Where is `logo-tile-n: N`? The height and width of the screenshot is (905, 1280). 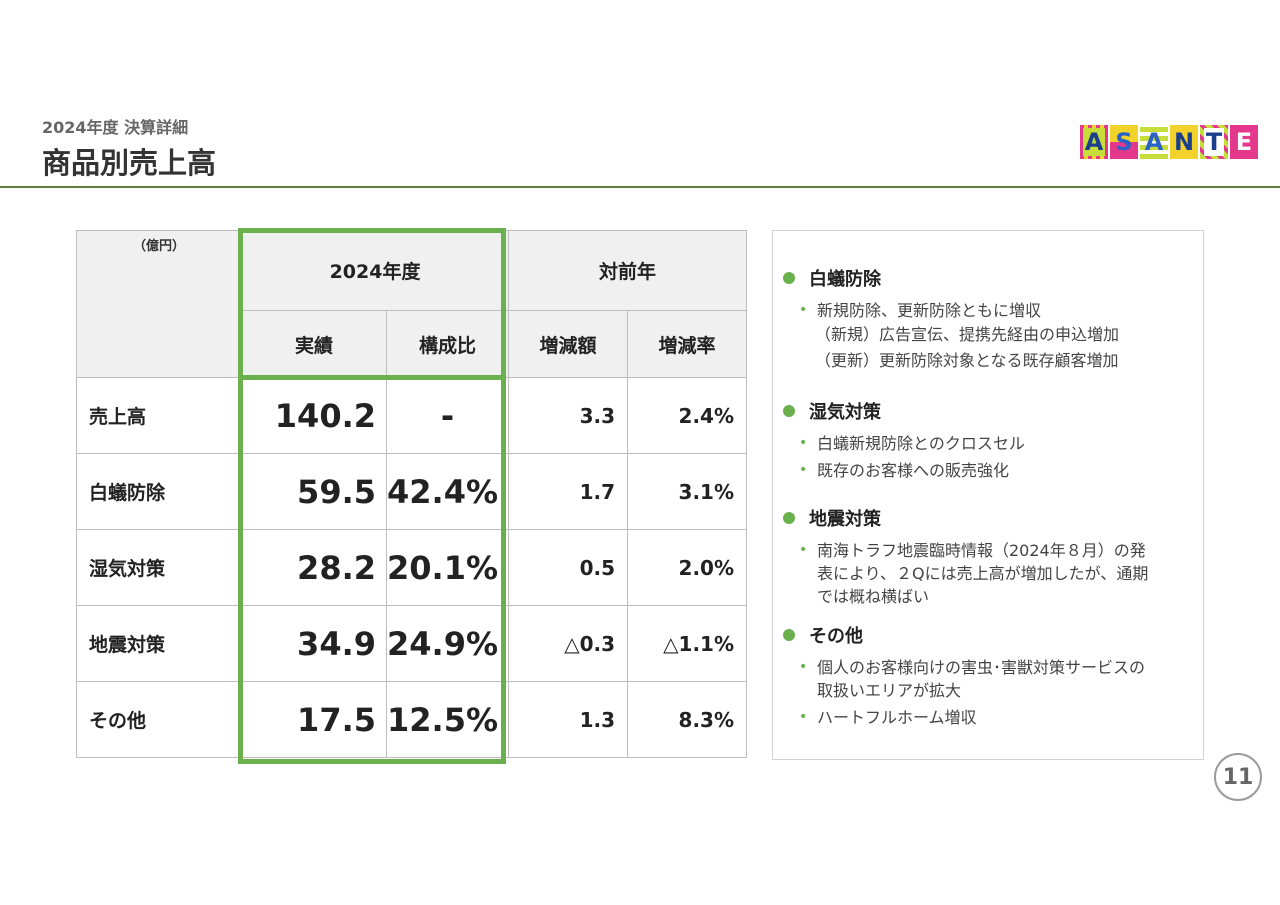 logo-tile-n: N is located at coordinates (1184, 142).